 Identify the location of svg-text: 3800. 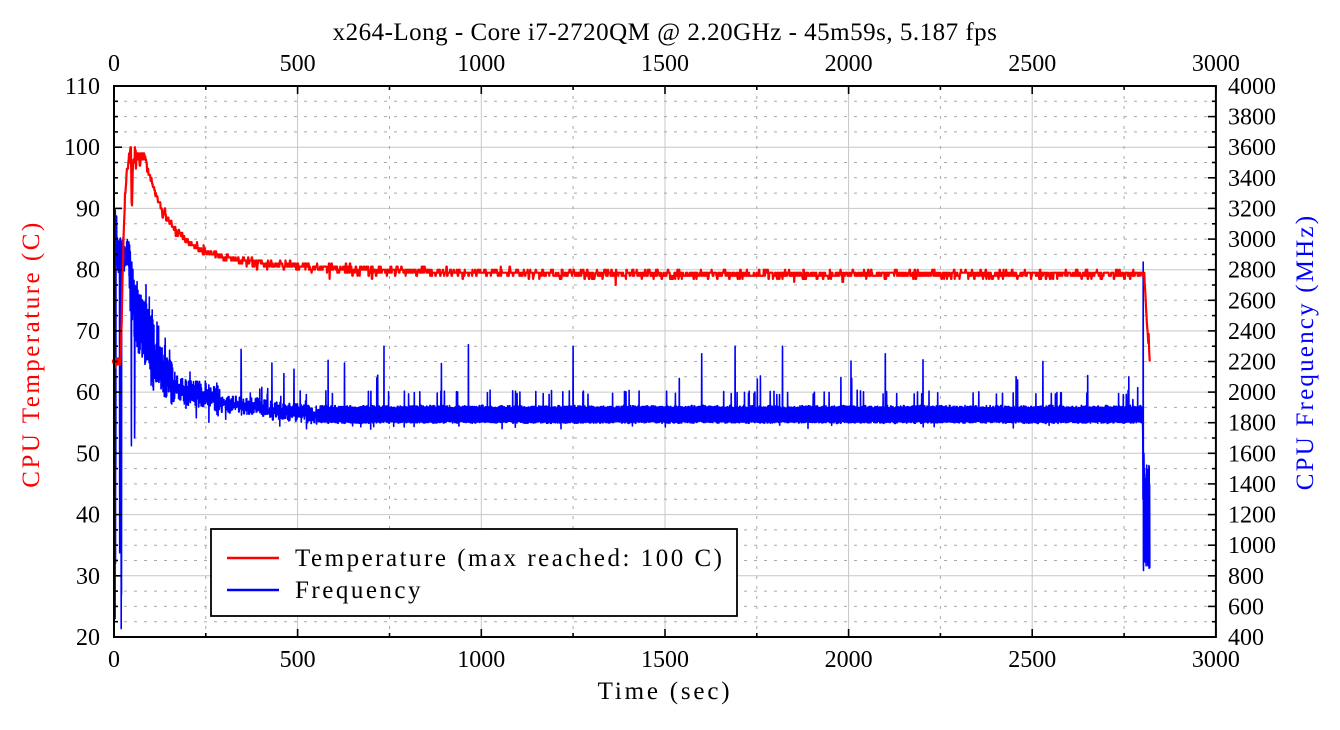
(1252, 118).